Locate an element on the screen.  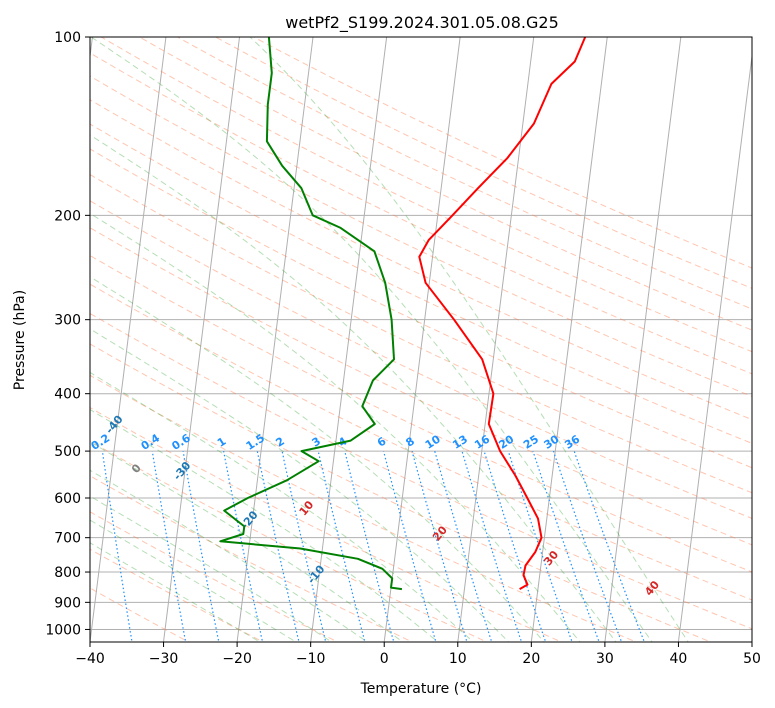
mixing-ratio-label: 0.4 is located at coordinates (151, 442).